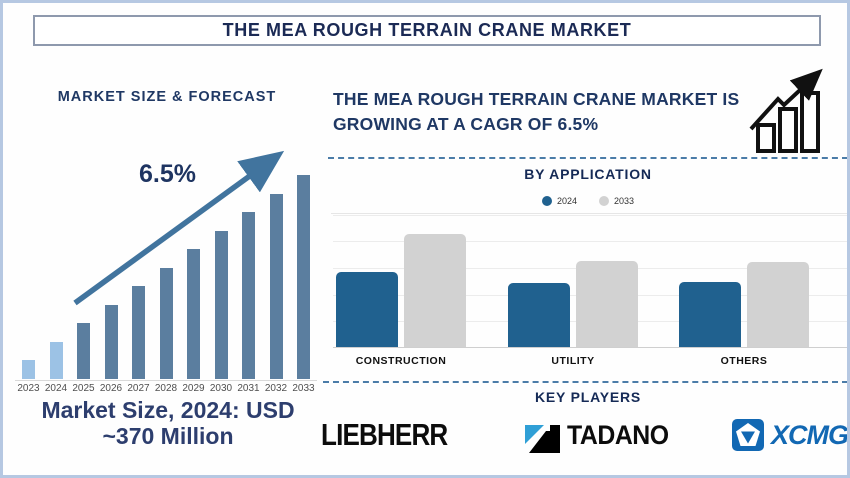 The width and height of the screenshot is (850, 478). I want to click on forecast-year-label: 2024, so click(56, 388).